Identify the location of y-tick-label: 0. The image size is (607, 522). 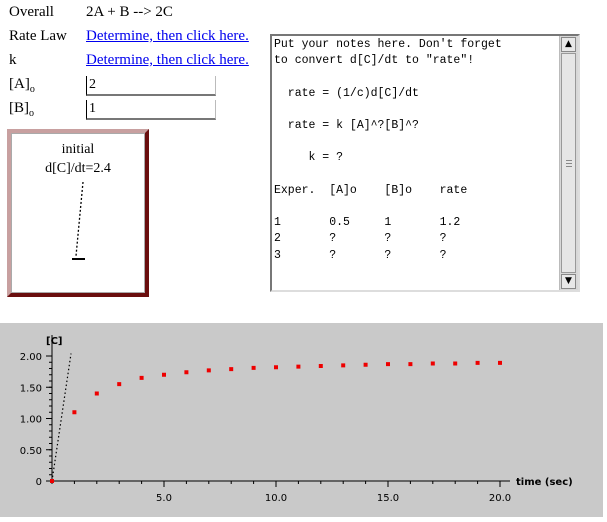
(39, 482).